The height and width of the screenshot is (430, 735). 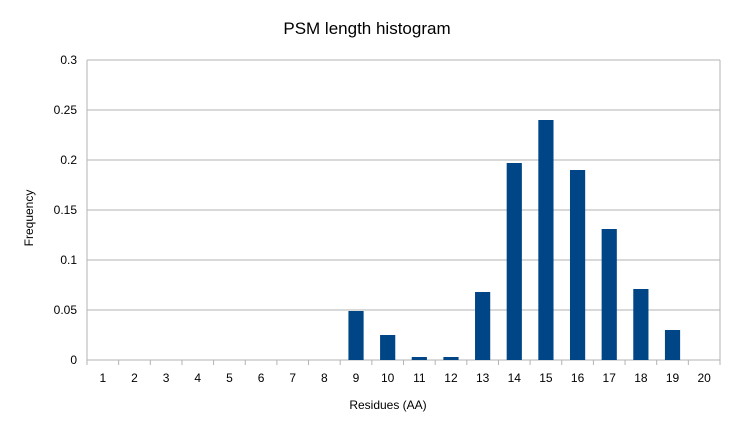 I want to click on x-tick-label: 9, so click(x=356, y=378).